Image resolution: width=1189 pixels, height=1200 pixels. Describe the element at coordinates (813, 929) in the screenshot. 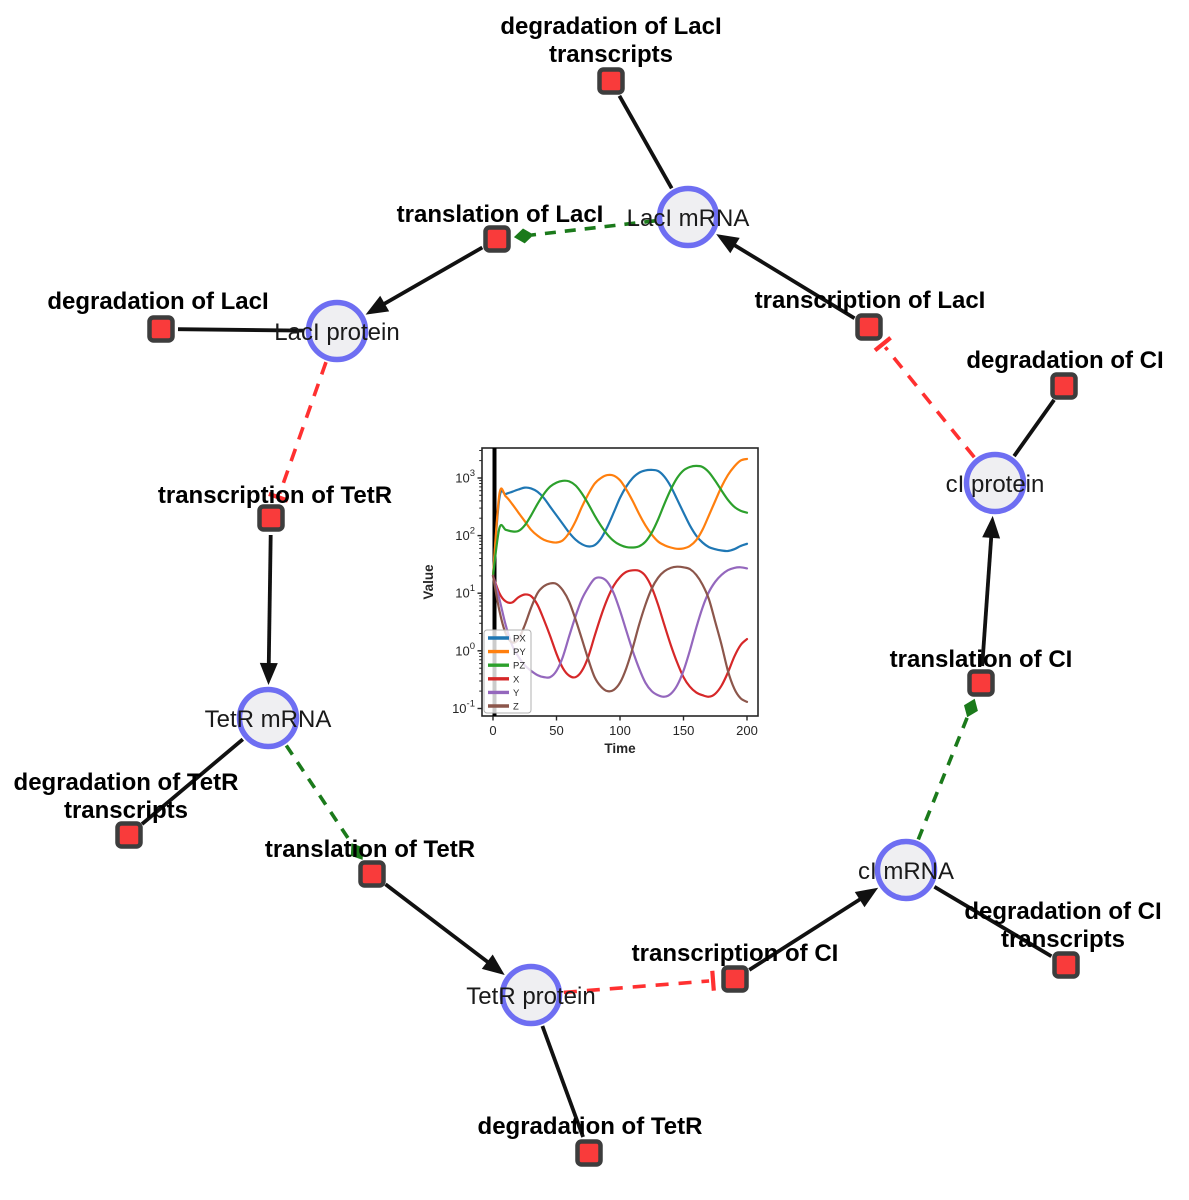

I see `edge-transcription-of-ci-to-ci-mrna` at that location.